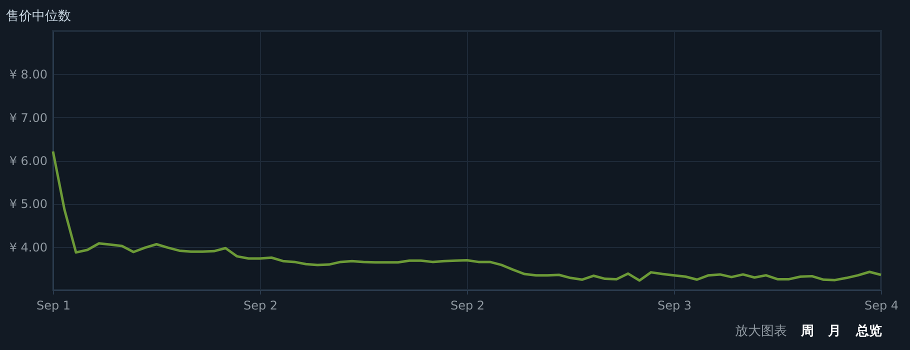  Describe the element at coordinates (28, 161) in the screenshot. I see `y-tick-label: ¥ 6.00` at that location.